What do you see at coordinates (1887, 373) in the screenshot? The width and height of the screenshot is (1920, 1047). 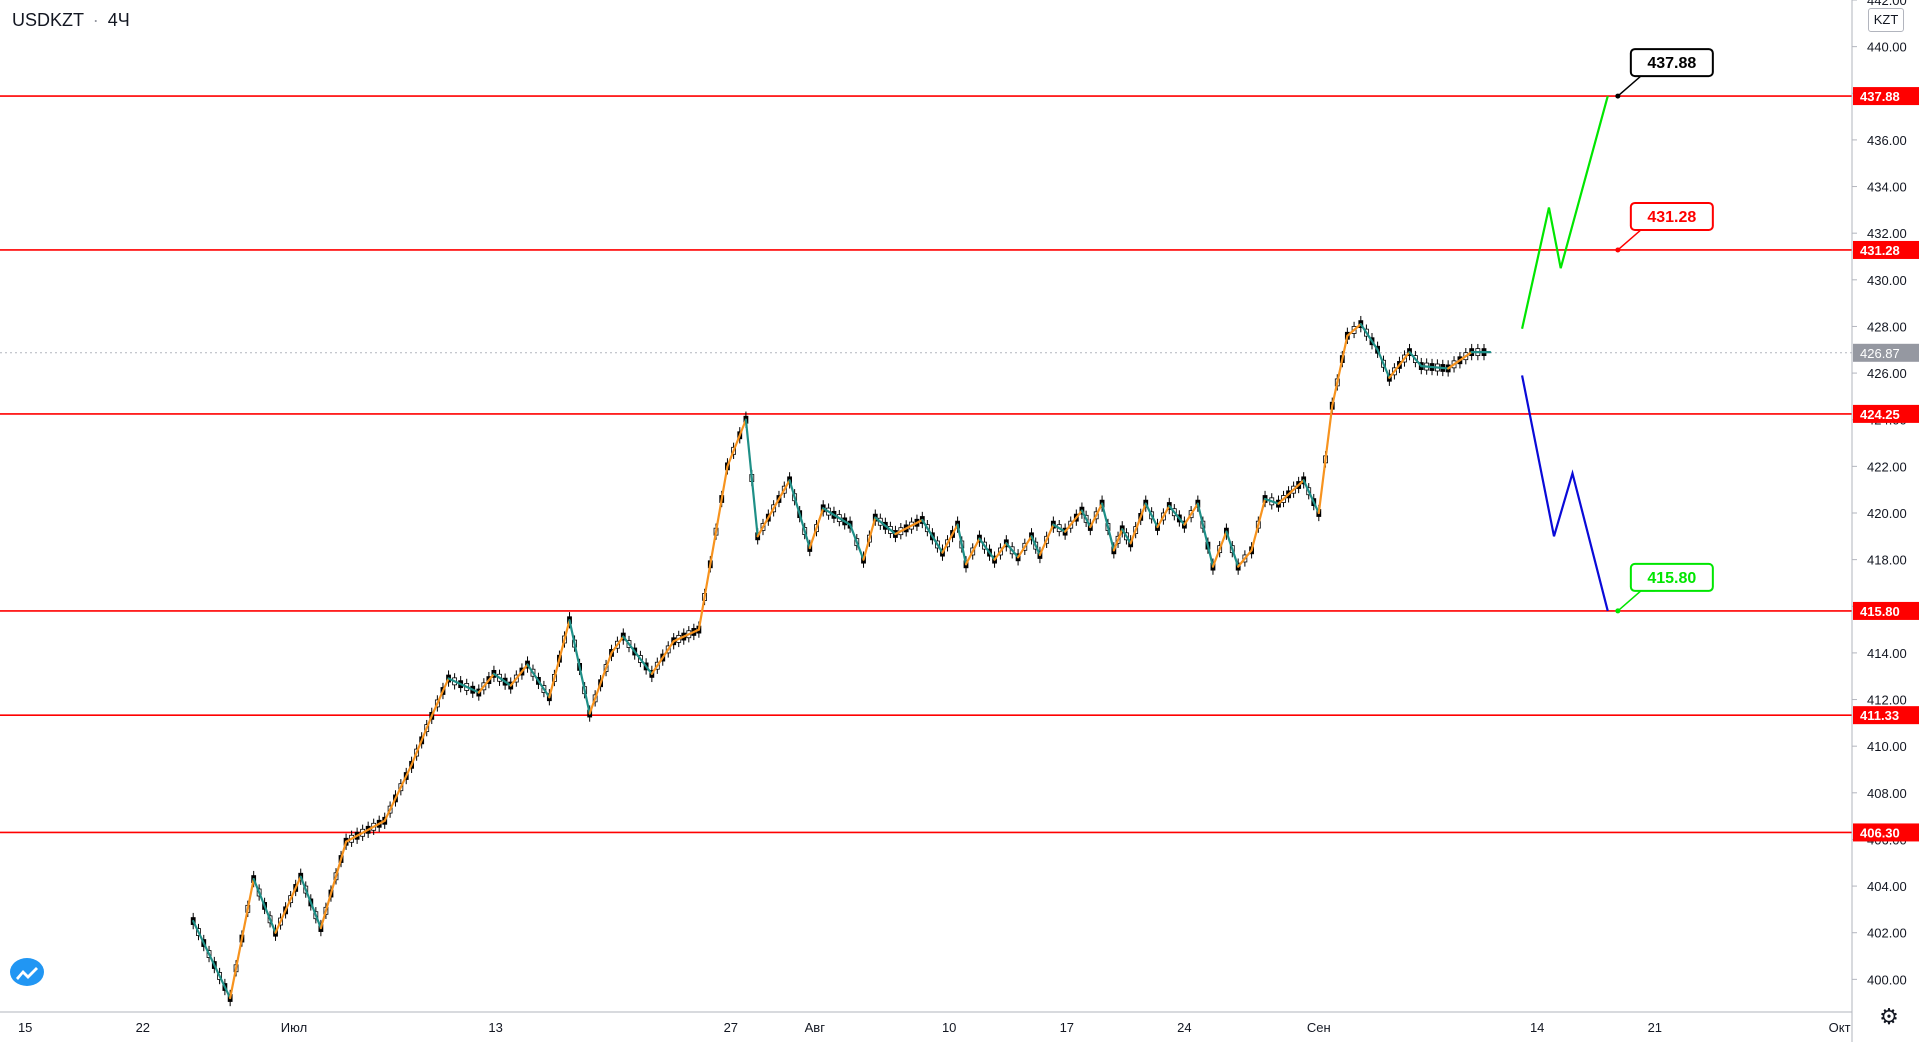 I see `price-tick-label: 426.00` at bounding box center [1887, 373].